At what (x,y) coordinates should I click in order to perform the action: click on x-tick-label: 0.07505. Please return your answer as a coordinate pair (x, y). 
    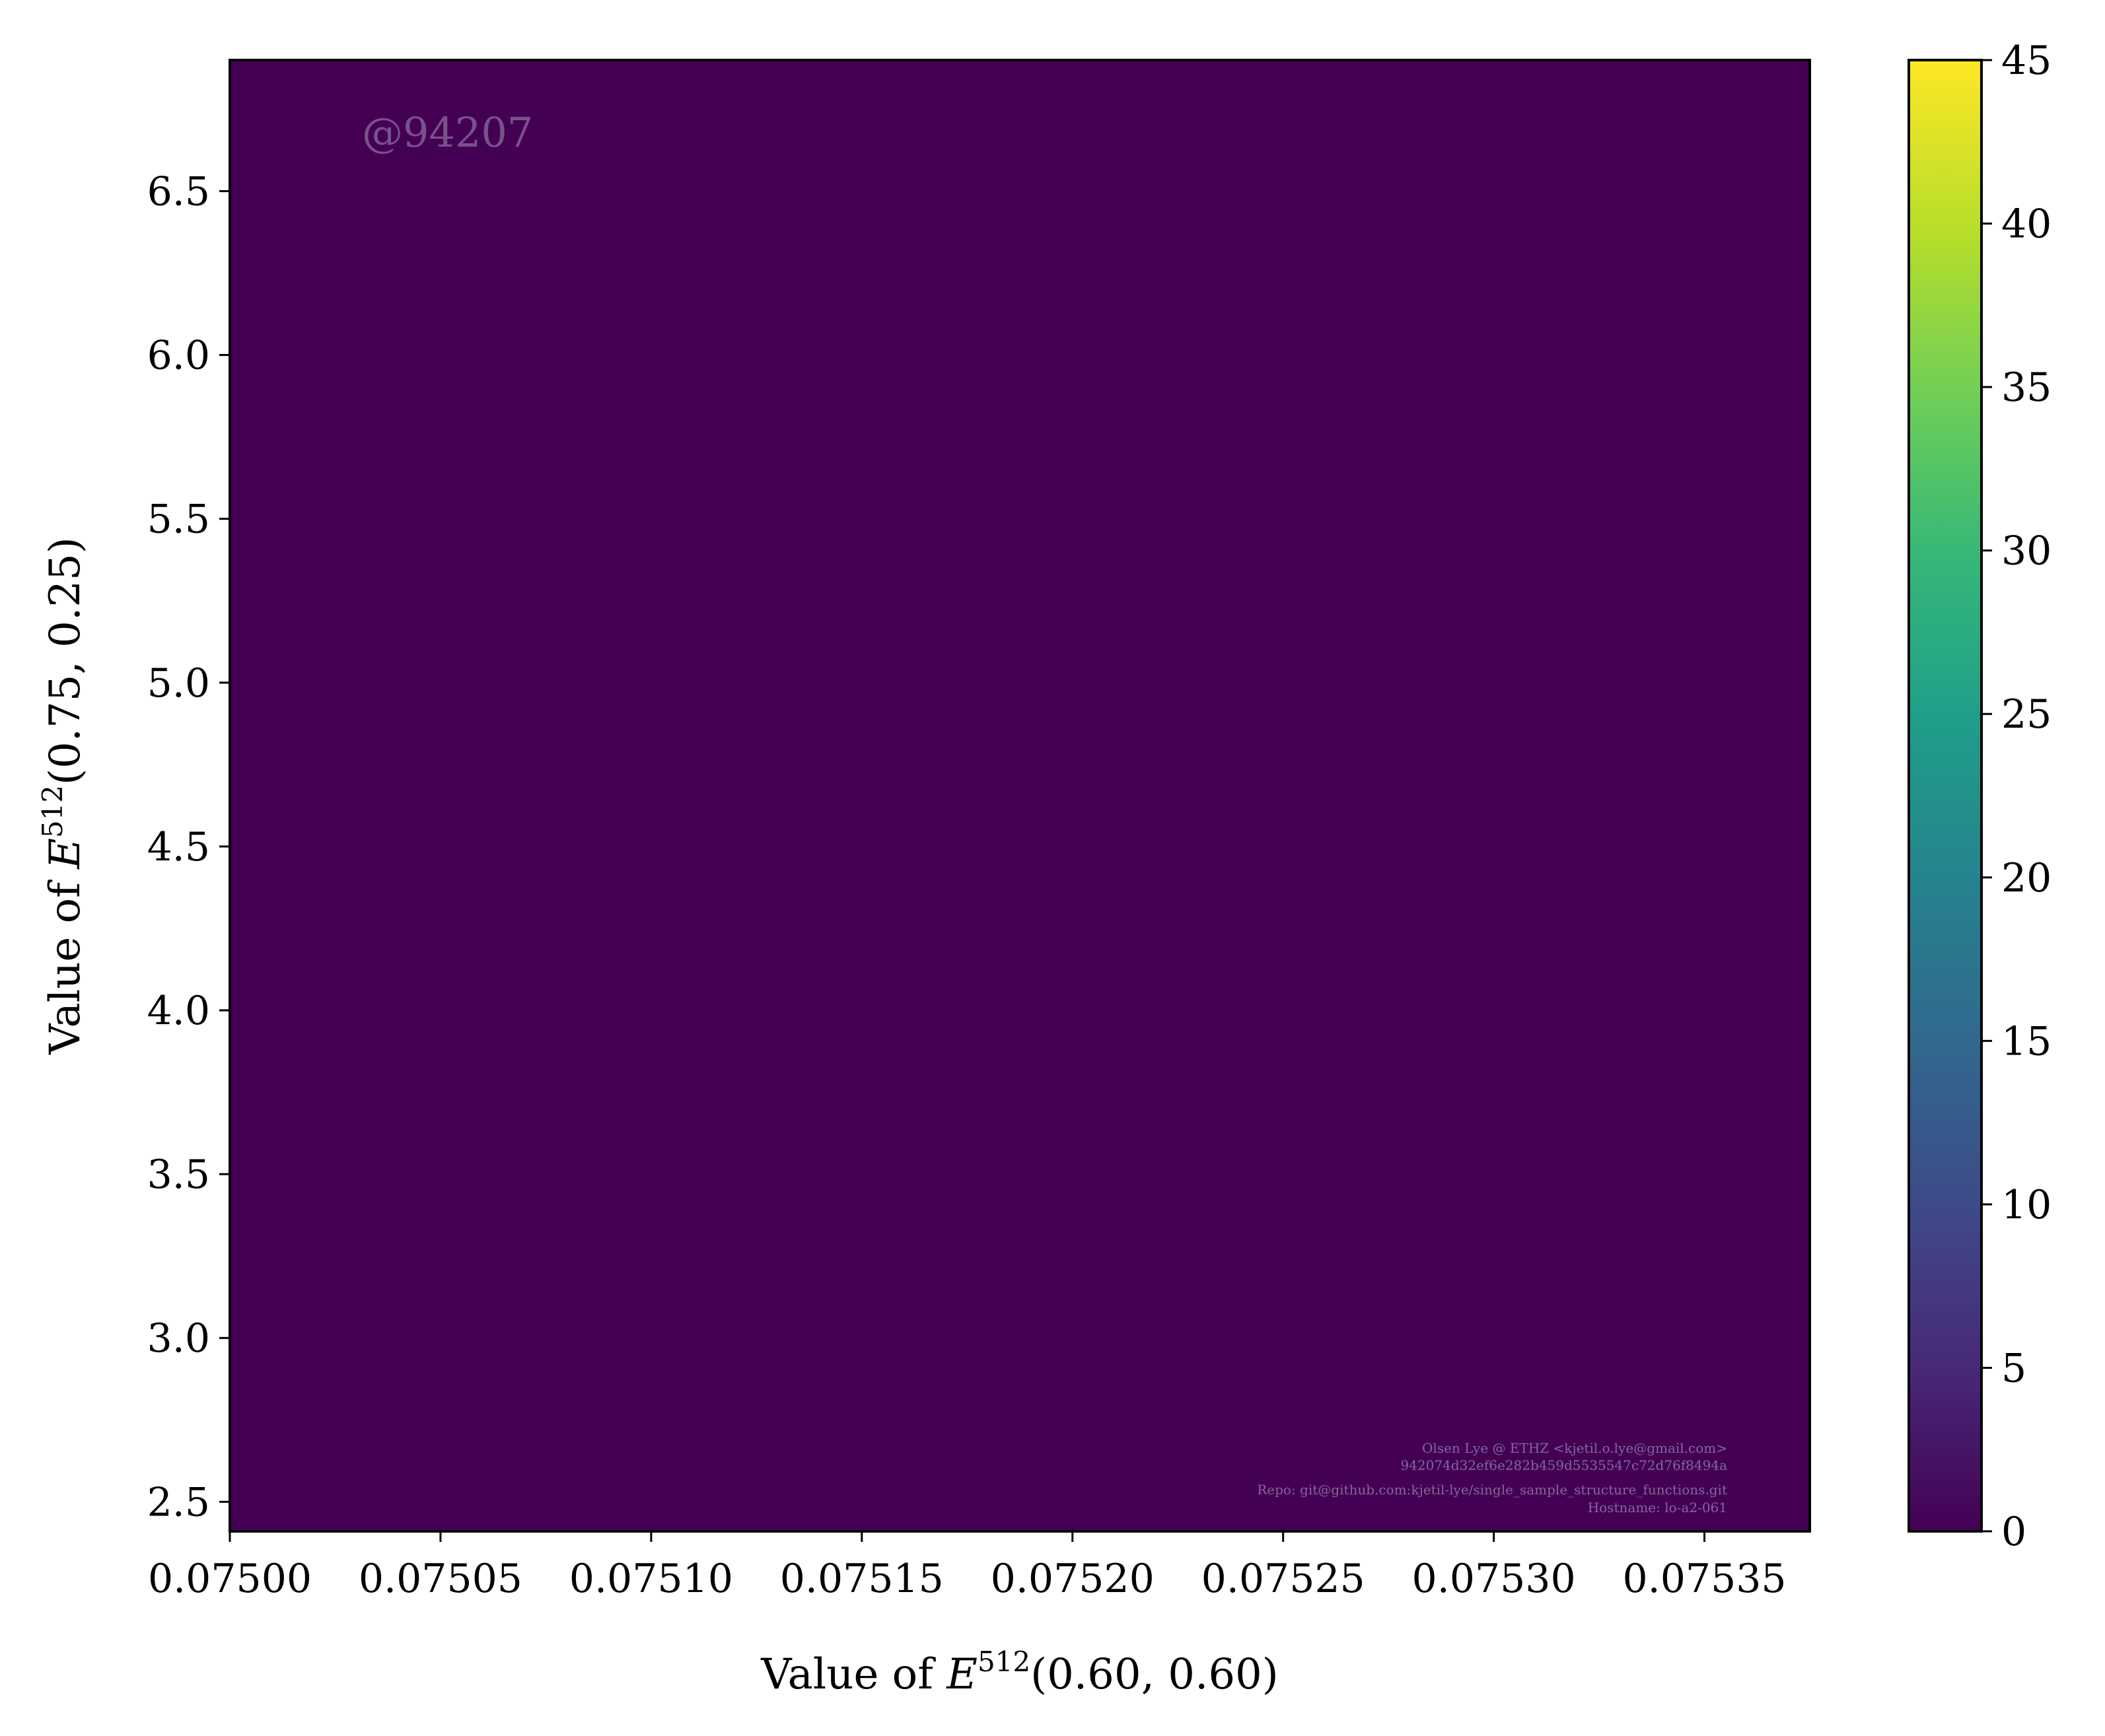
    Looking at the image, I should click on (441, 1579).